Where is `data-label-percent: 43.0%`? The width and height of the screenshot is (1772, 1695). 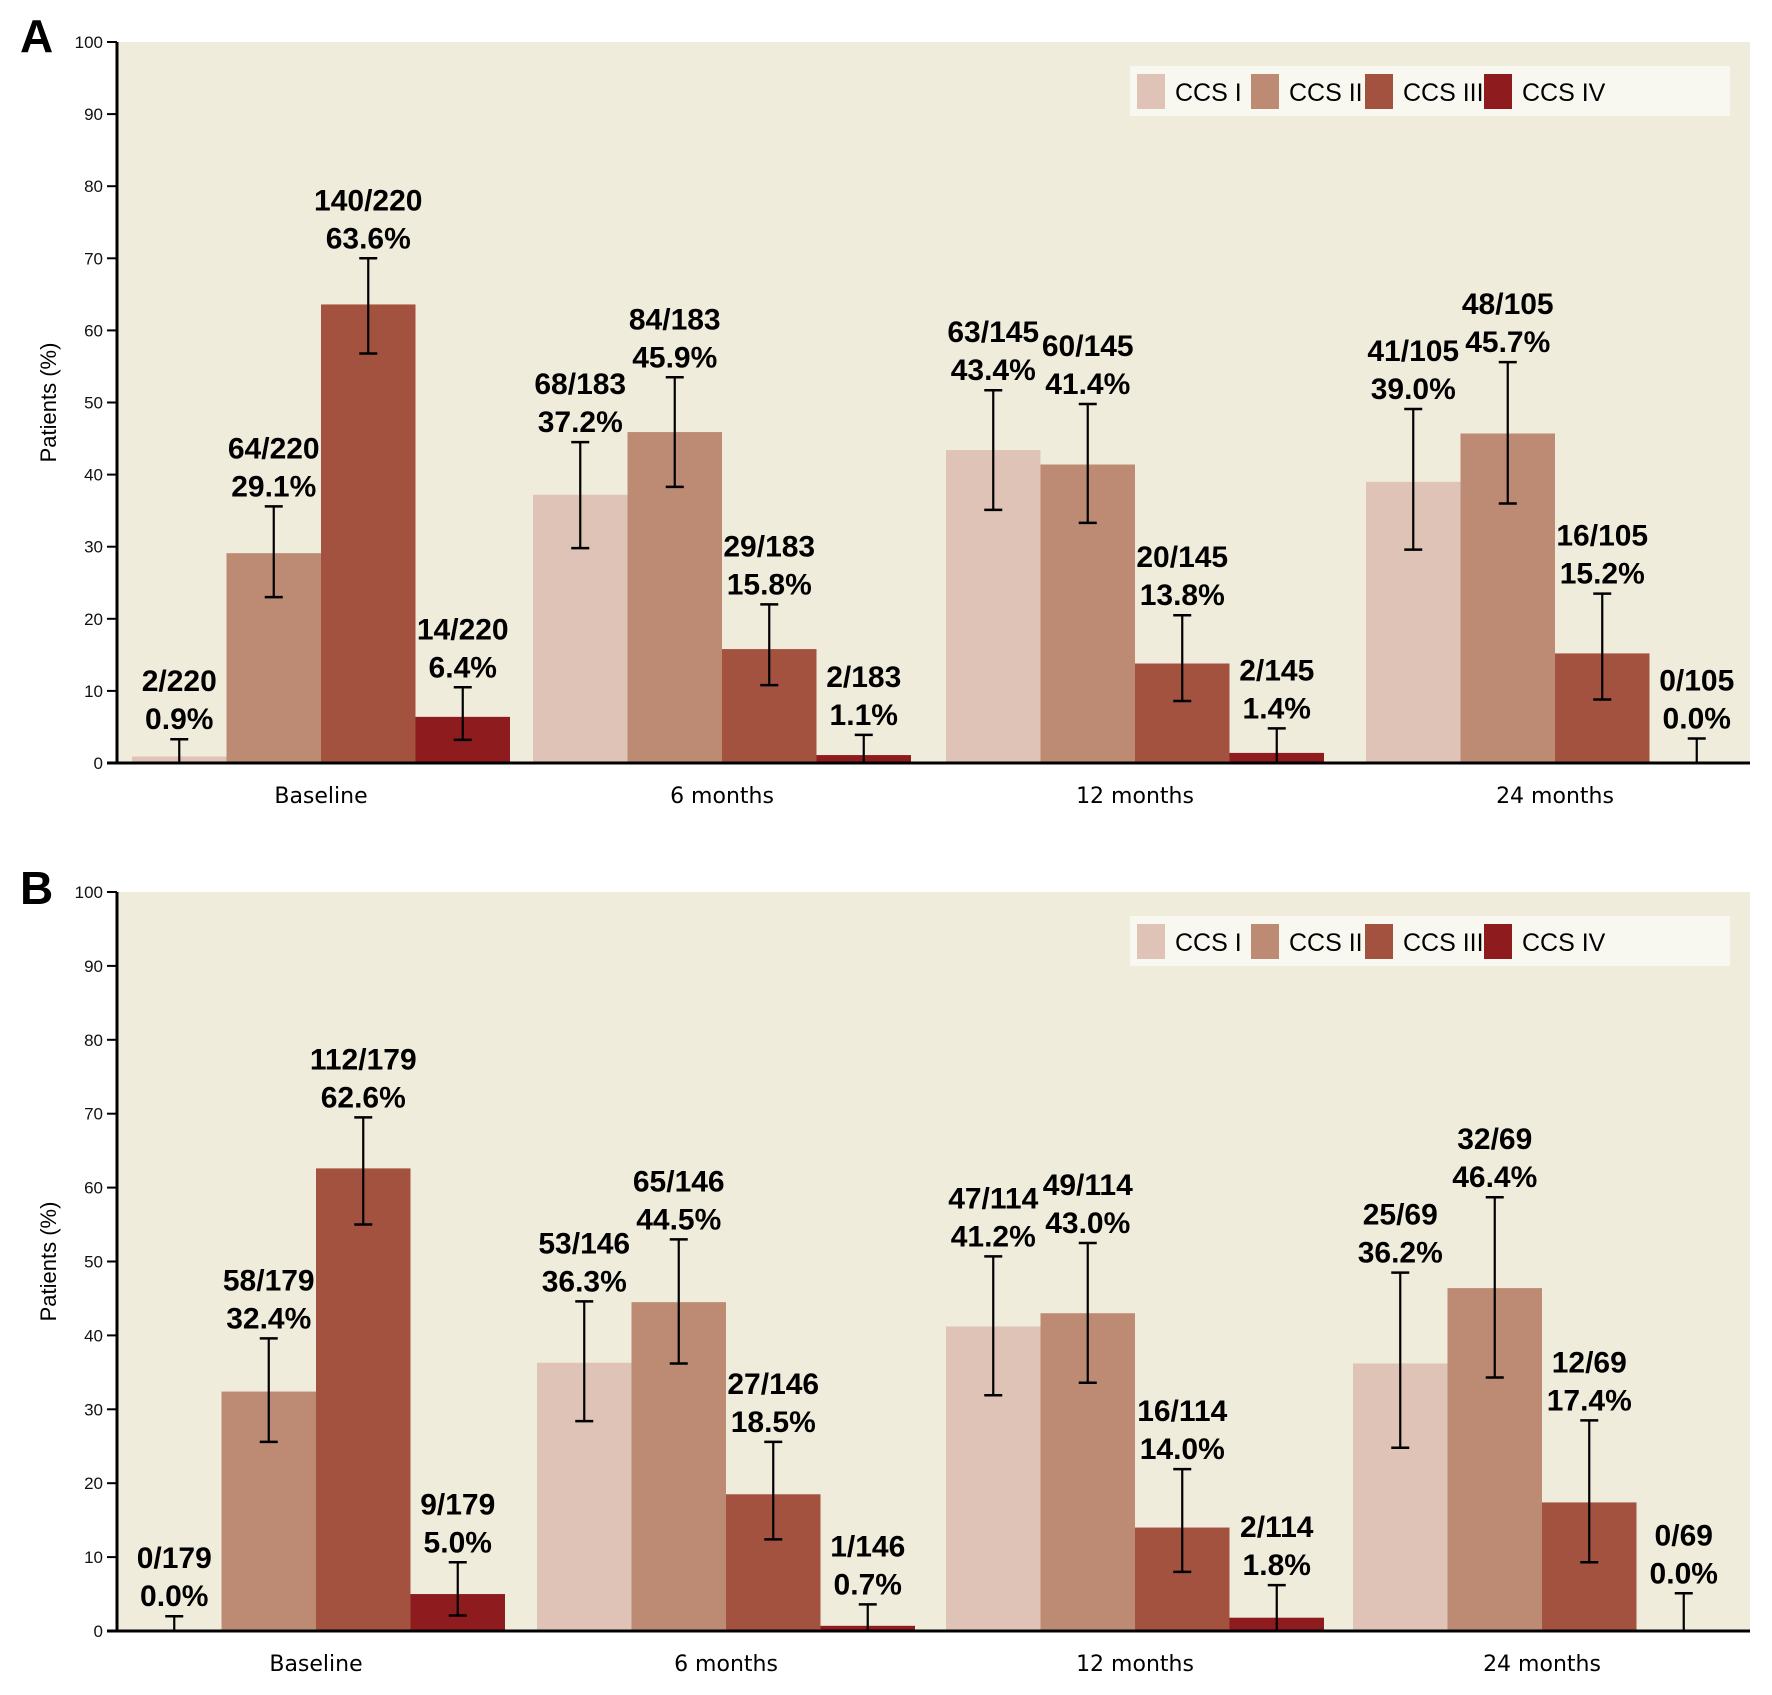
data-label-percent: 43.0% is located at coordinates (1087, 1223).